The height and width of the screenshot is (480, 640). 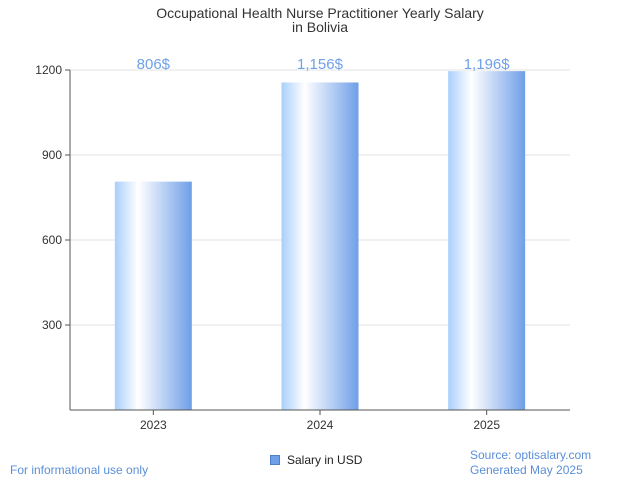 What do you see at coordinates (52, 155) in the screenshot?
I see `y-tick-label: 900` at bounding box center [52, 155].